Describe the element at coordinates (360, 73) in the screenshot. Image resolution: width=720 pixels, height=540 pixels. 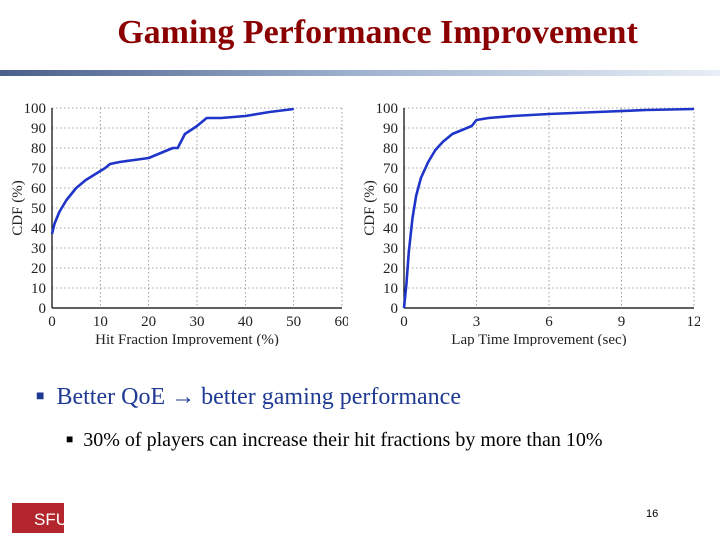
I see `title-divider` at that location.